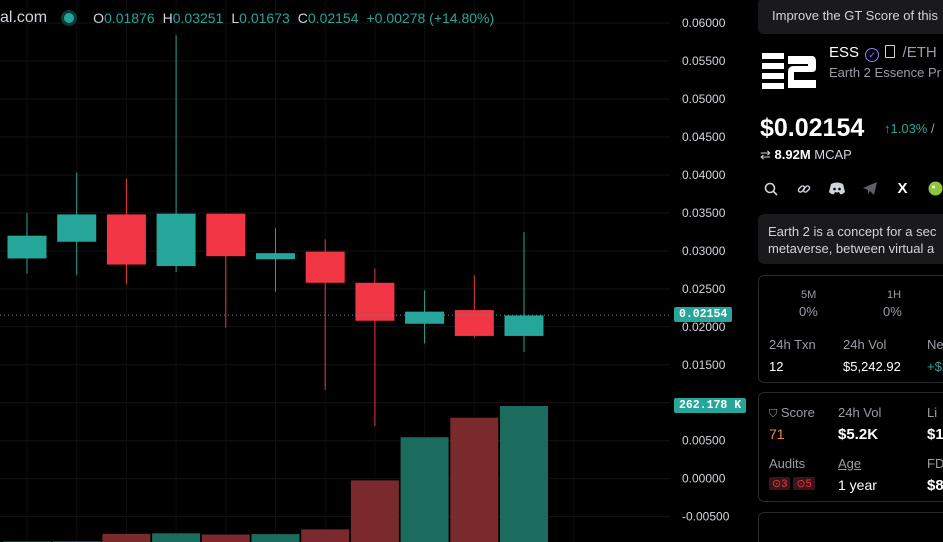  What do you see at coordinates (24, 17) in the screenshot?
I see `site-name: al.com` at bounding box center [24, 17].